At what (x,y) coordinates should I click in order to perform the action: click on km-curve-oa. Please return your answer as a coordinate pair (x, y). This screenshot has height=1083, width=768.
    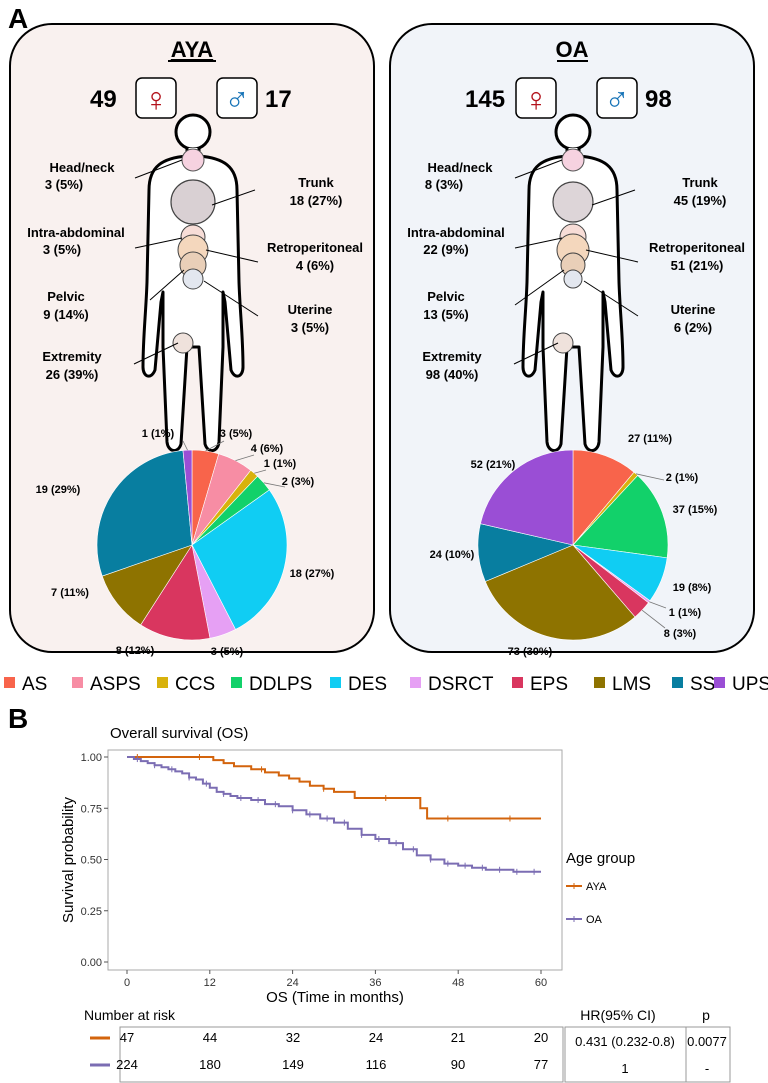
    Looking at the image, I should click on (334, 814).